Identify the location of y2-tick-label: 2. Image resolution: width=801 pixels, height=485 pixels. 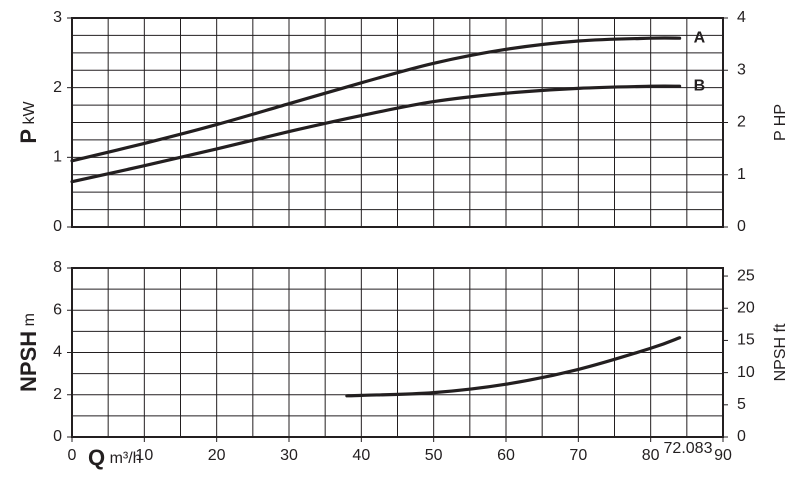
(741, 122).